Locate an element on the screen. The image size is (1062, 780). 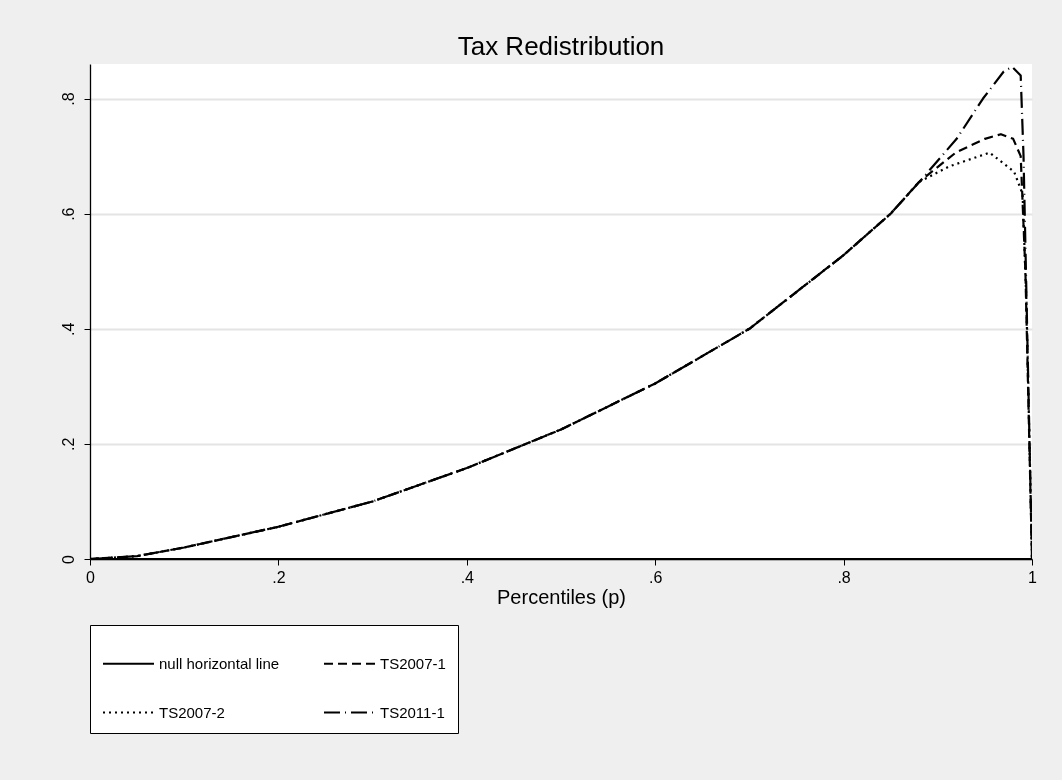
x-tick-label: .2 is located at coordinates (279, 577).